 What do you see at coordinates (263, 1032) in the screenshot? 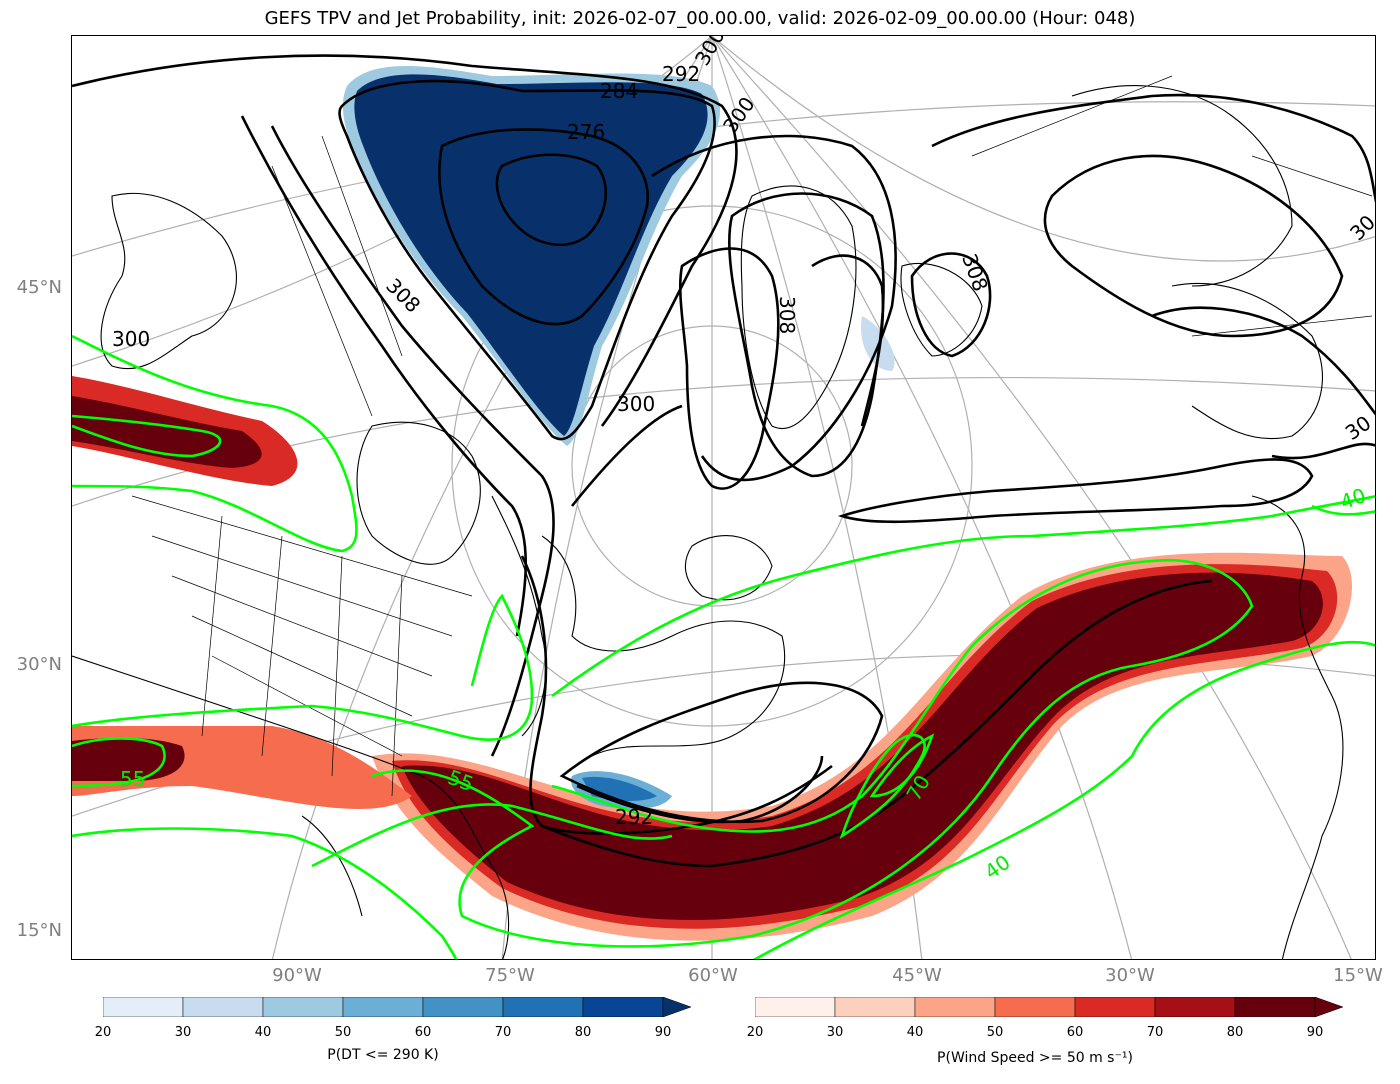
I see `tpv-tick: 40` at bounding box center [263, 1032].